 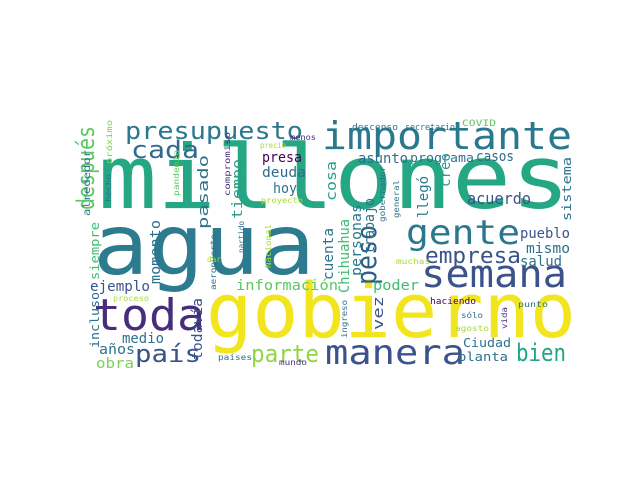 What do you see at coordinates (483, 357) in the screenshot?
I see `word-45: planta` at bounding box center [483, 357].